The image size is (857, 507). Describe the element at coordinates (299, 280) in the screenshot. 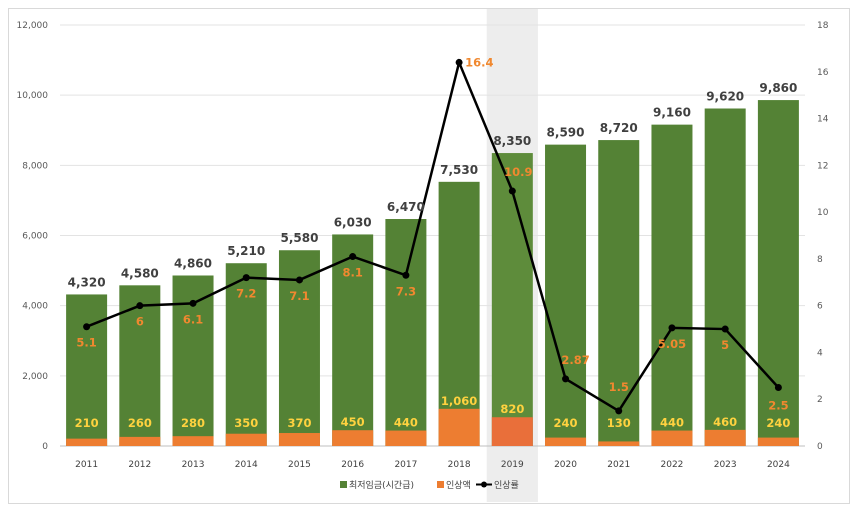

I see `rate-point-2015` at that location.